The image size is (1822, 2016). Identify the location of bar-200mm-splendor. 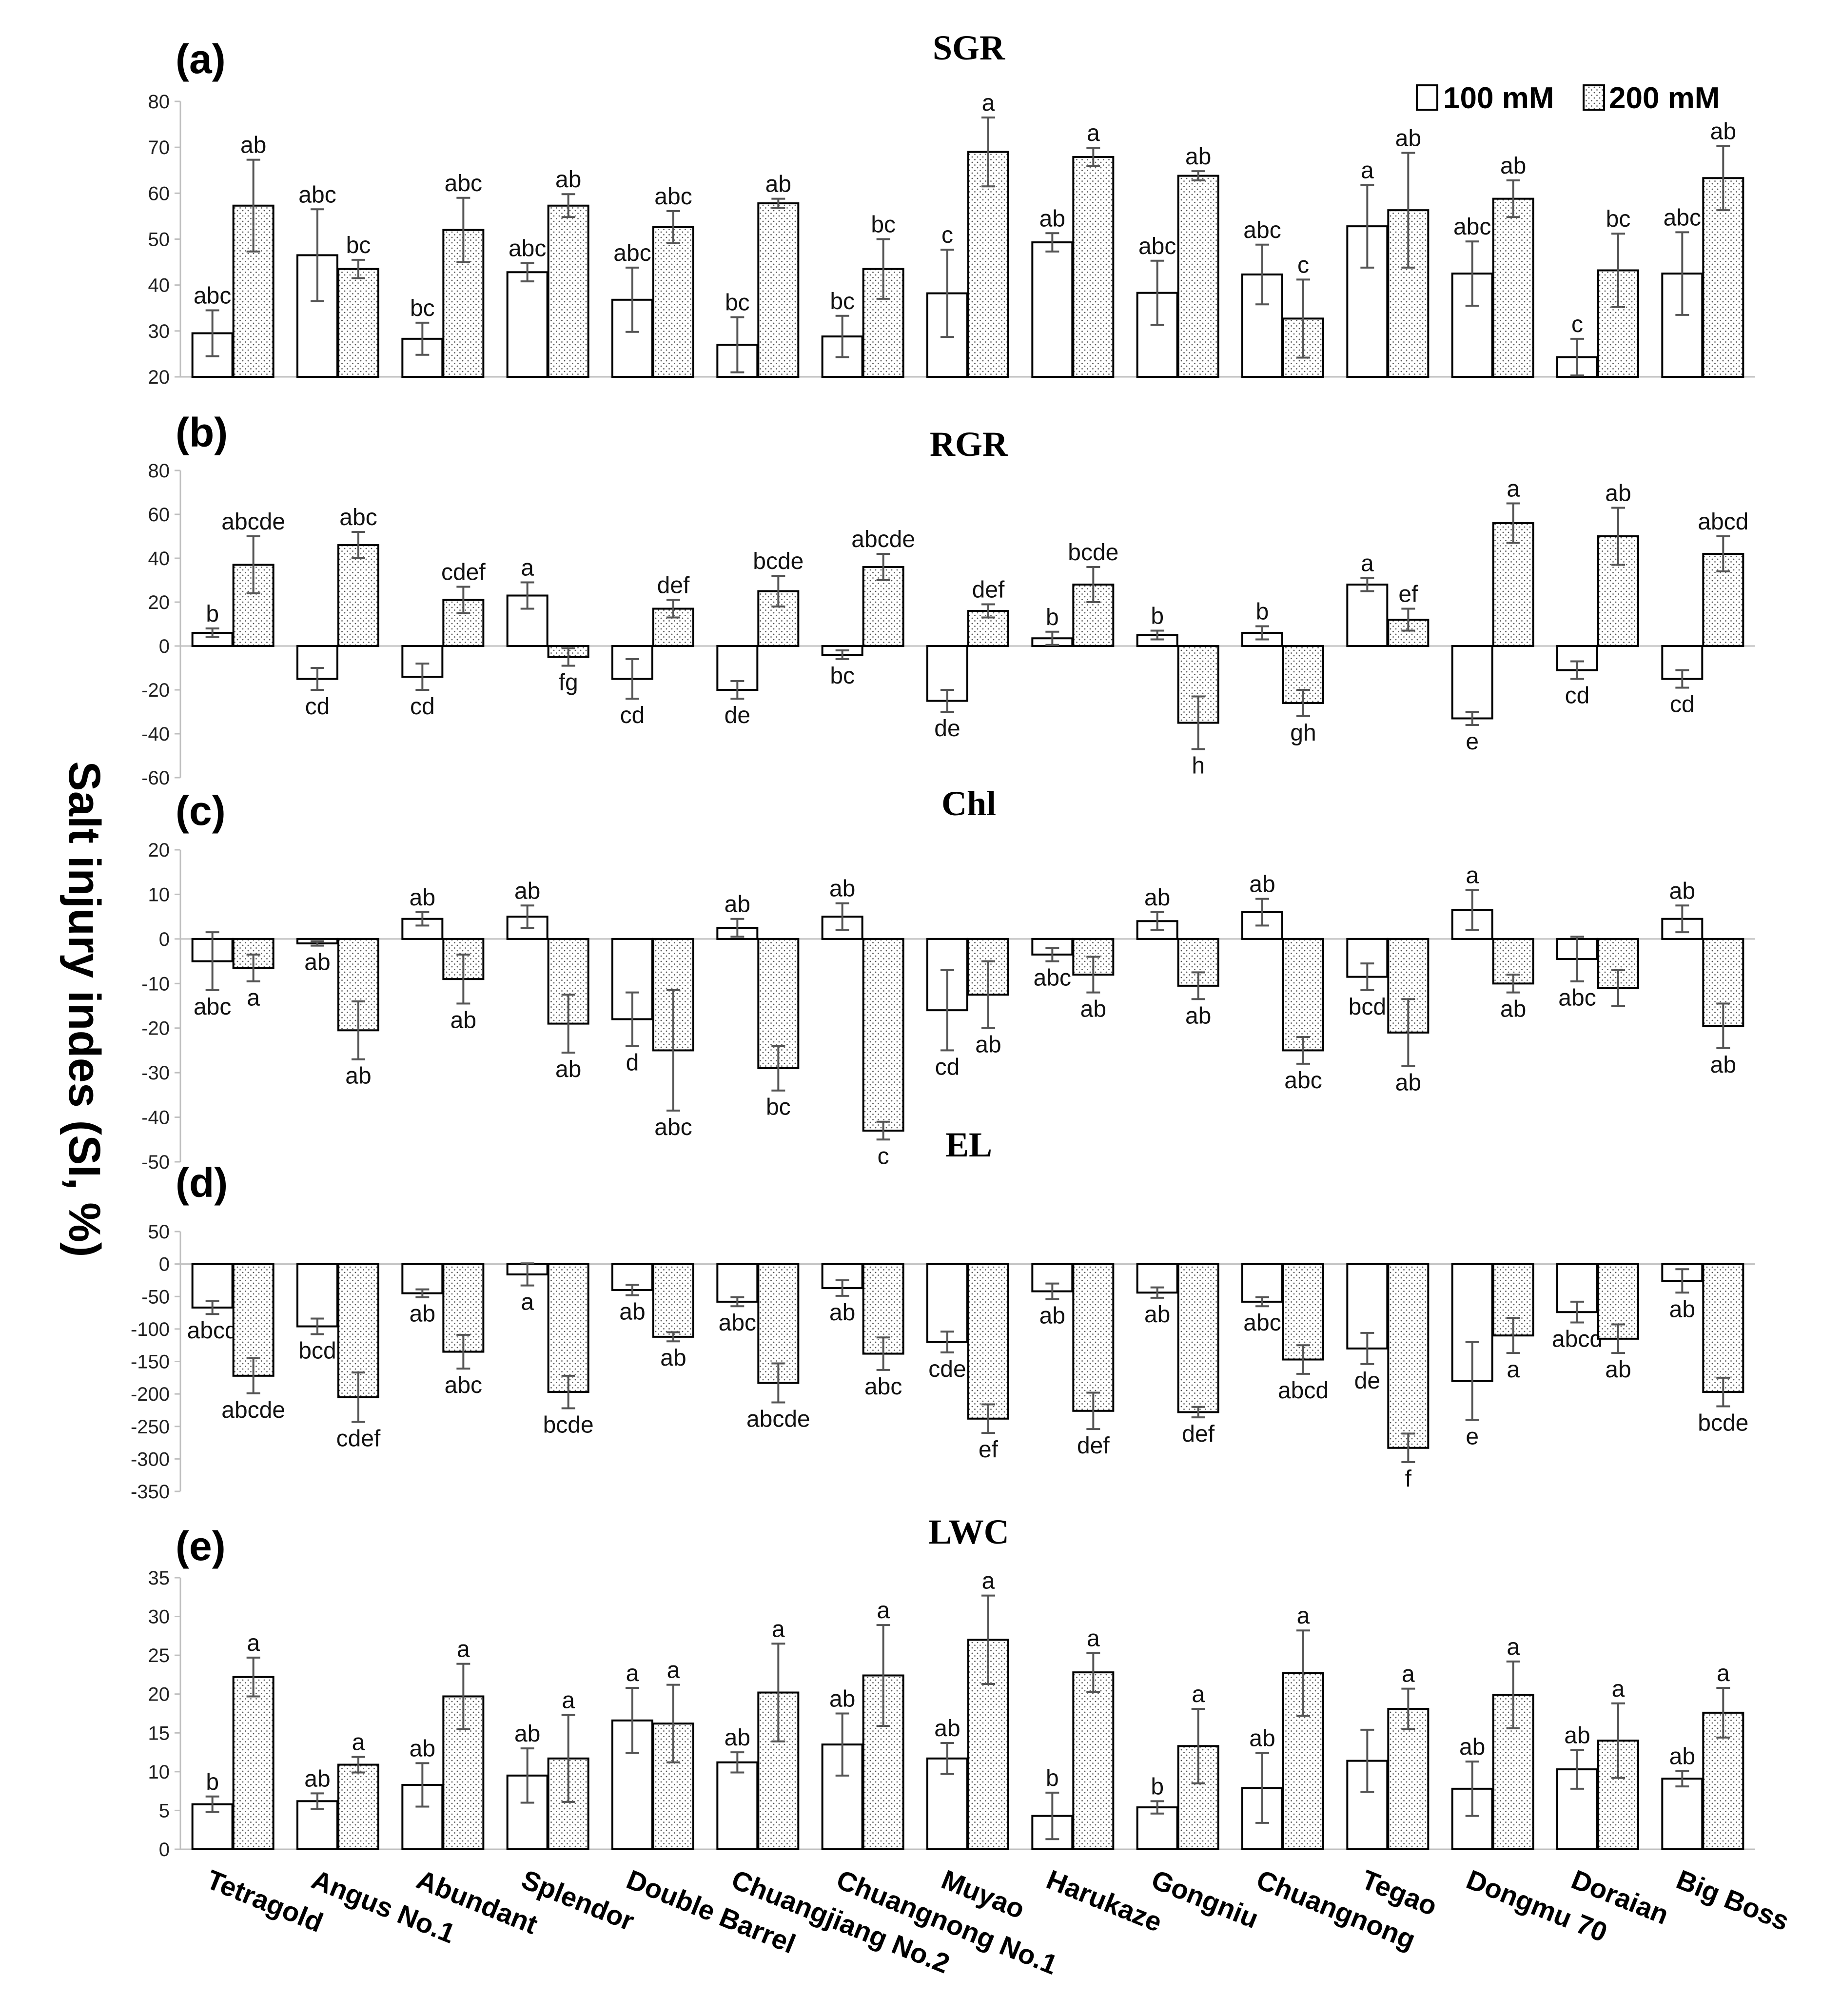
(568, 291).